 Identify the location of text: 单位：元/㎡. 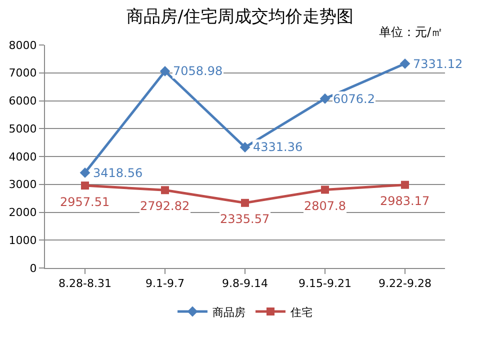
(411, 32).